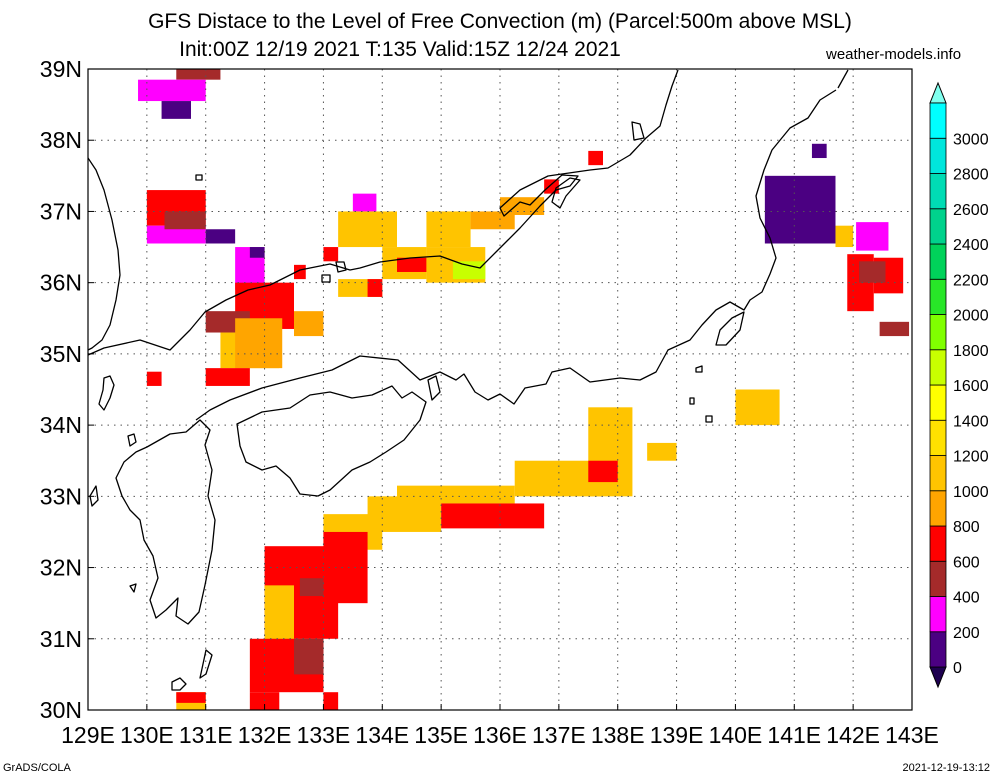 This screenshot has width=1000, height=779. I want to click on software-credit: GrADS/COLA, so click(37, 768).